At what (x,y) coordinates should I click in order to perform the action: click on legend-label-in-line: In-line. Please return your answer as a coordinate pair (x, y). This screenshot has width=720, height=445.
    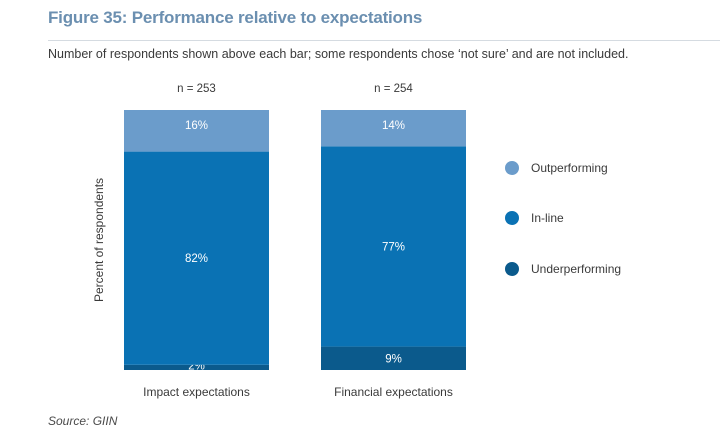
    Looking at the image, I should click on (547, 218).